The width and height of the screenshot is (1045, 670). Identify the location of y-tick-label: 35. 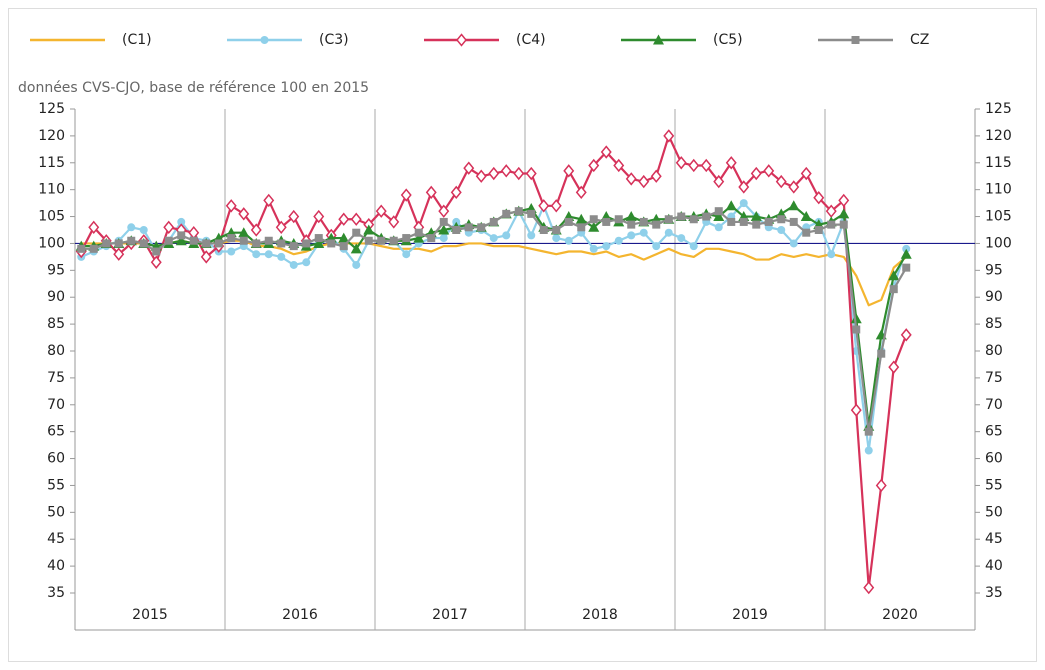
(56, 593).